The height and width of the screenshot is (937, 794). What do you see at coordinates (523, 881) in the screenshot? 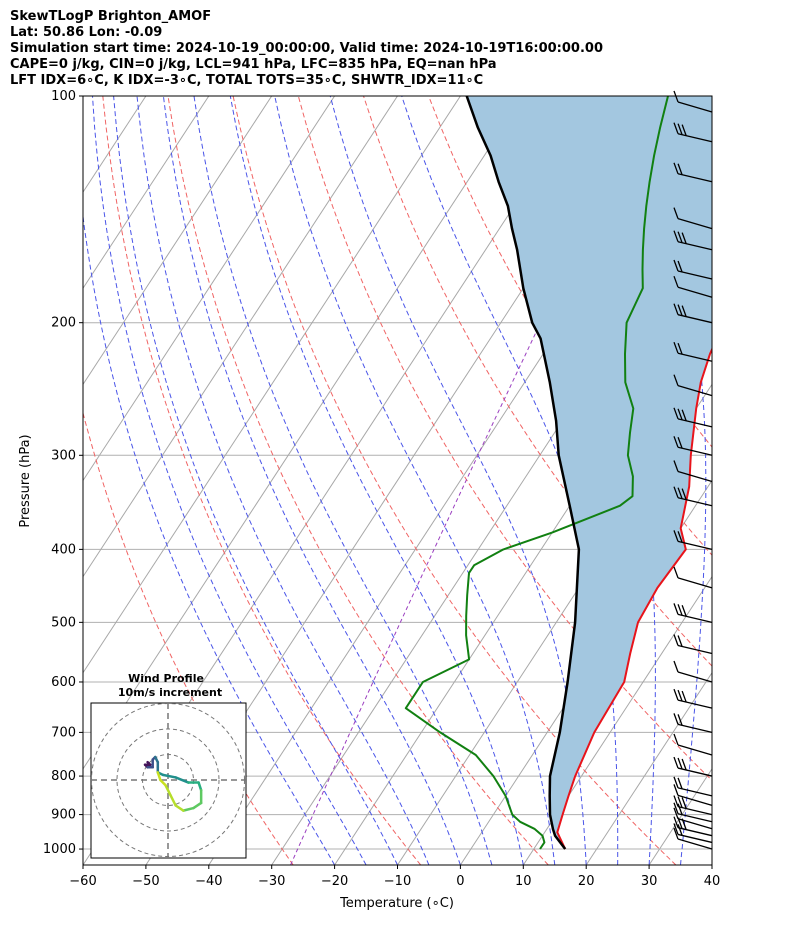
I see `x-tick-label: 10` at bounding box center [523, 881].